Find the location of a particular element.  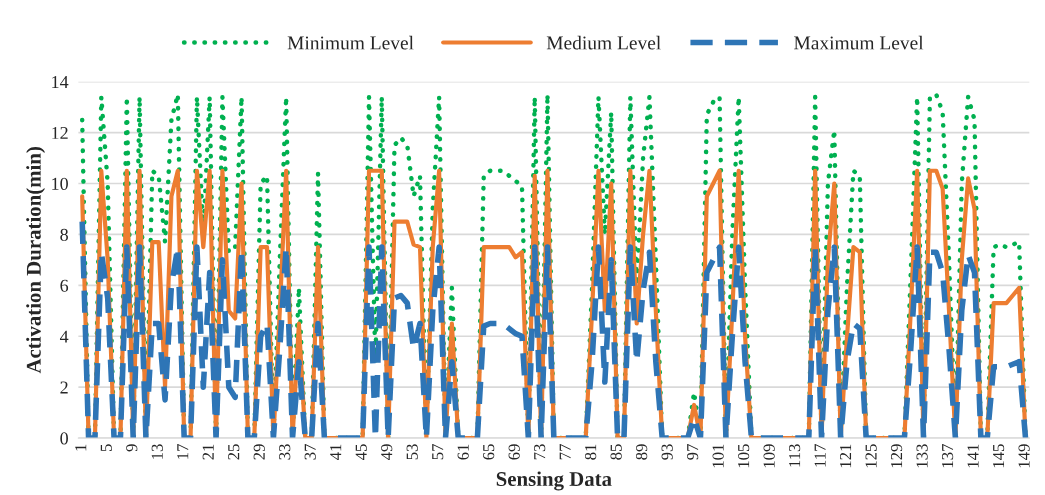

x-tick-label: 21 is located at coordinates (208, 452).